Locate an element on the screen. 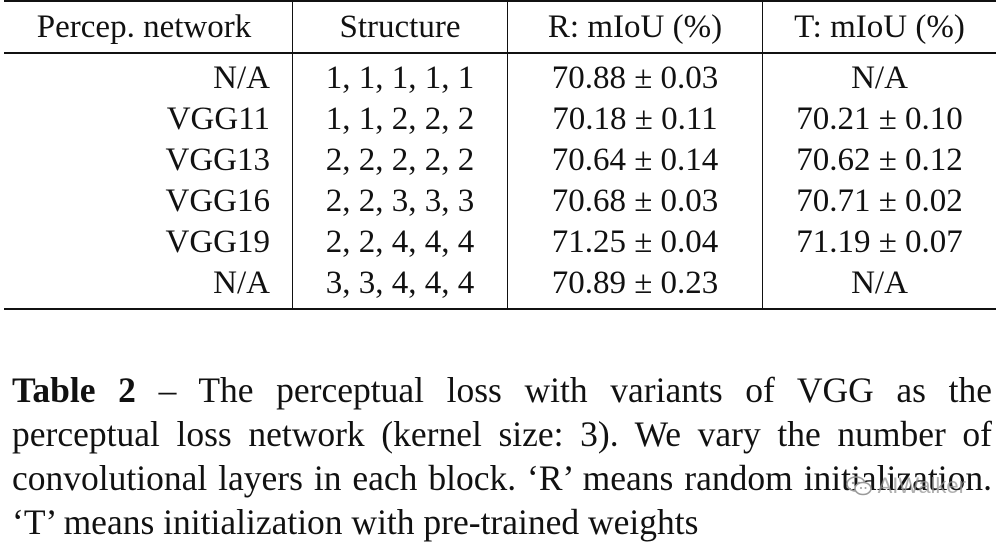 Image resolution: width=1002 pixels, height=544 pixels. cell-network: VGG13 is located at coordinates (218, 160).